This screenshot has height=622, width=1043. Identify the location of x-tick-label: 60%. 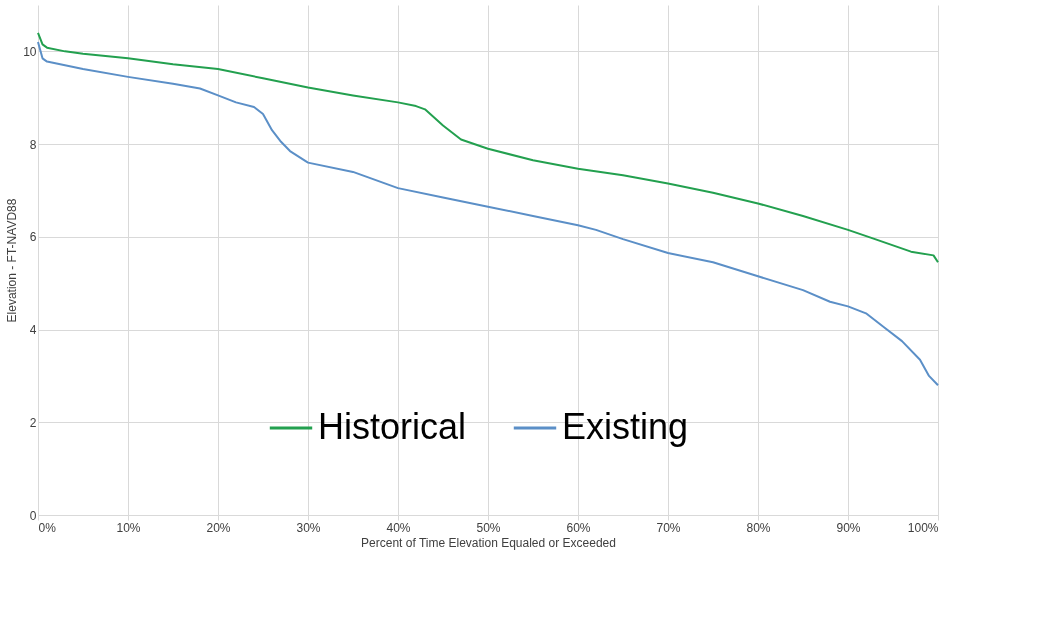
(578, 527).